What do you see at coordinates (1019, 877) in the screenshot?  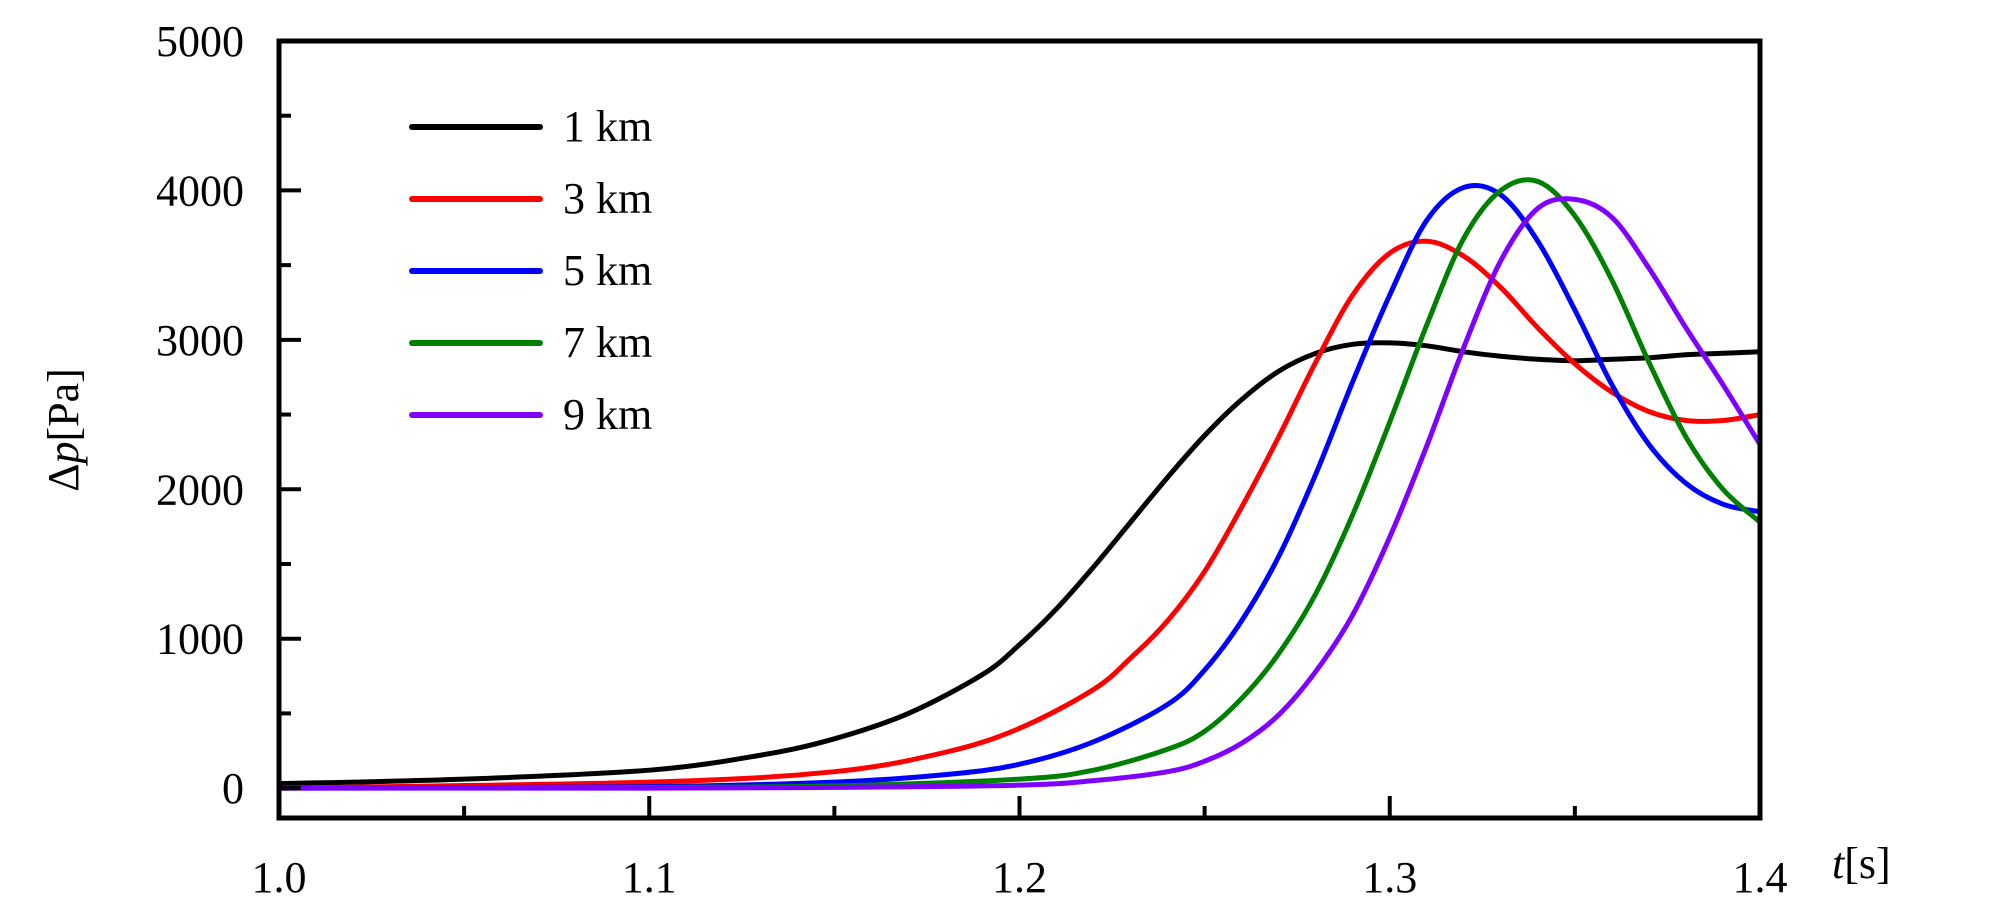 I see `x-tick-label: 1.2` at bounding box center [1019, 877].